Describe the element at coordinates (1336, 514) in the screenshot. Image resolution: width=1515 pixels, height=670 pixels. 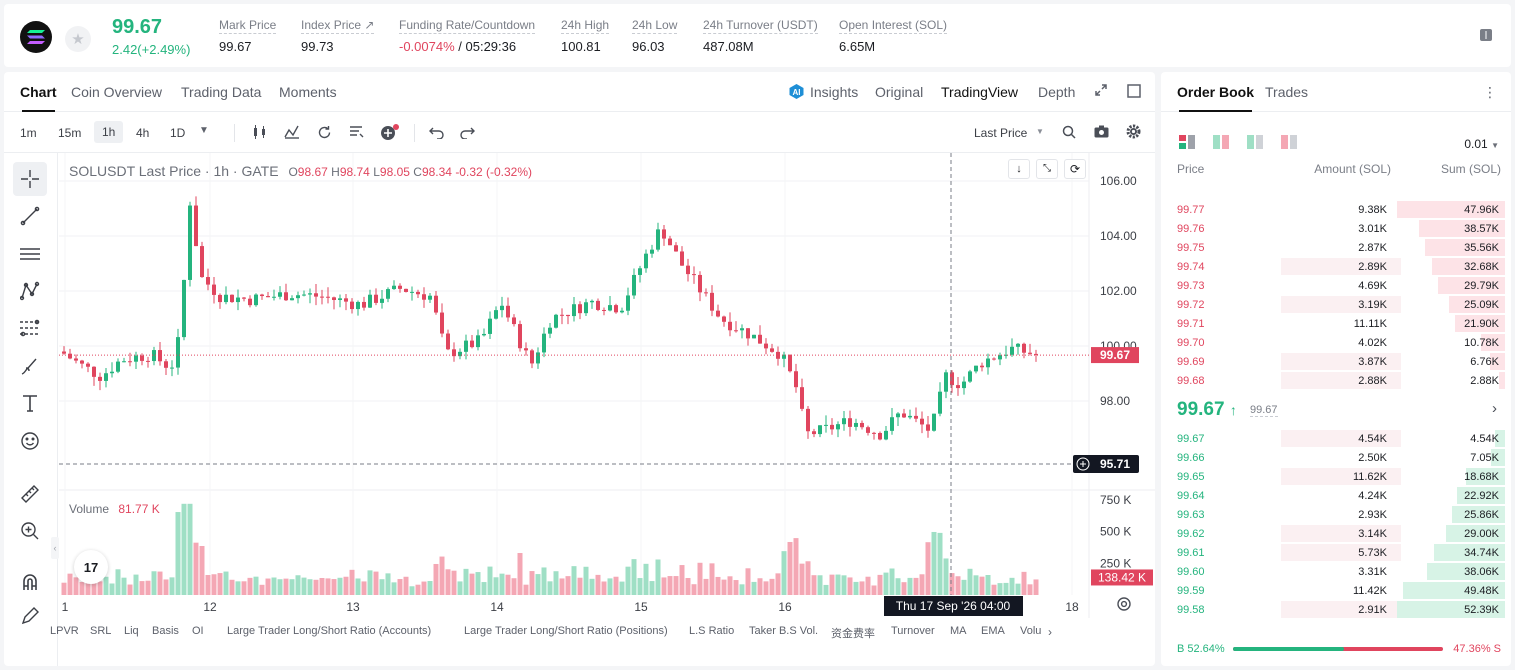
I see `bid-row: 99.63 2.93K 25.86K` at that location.